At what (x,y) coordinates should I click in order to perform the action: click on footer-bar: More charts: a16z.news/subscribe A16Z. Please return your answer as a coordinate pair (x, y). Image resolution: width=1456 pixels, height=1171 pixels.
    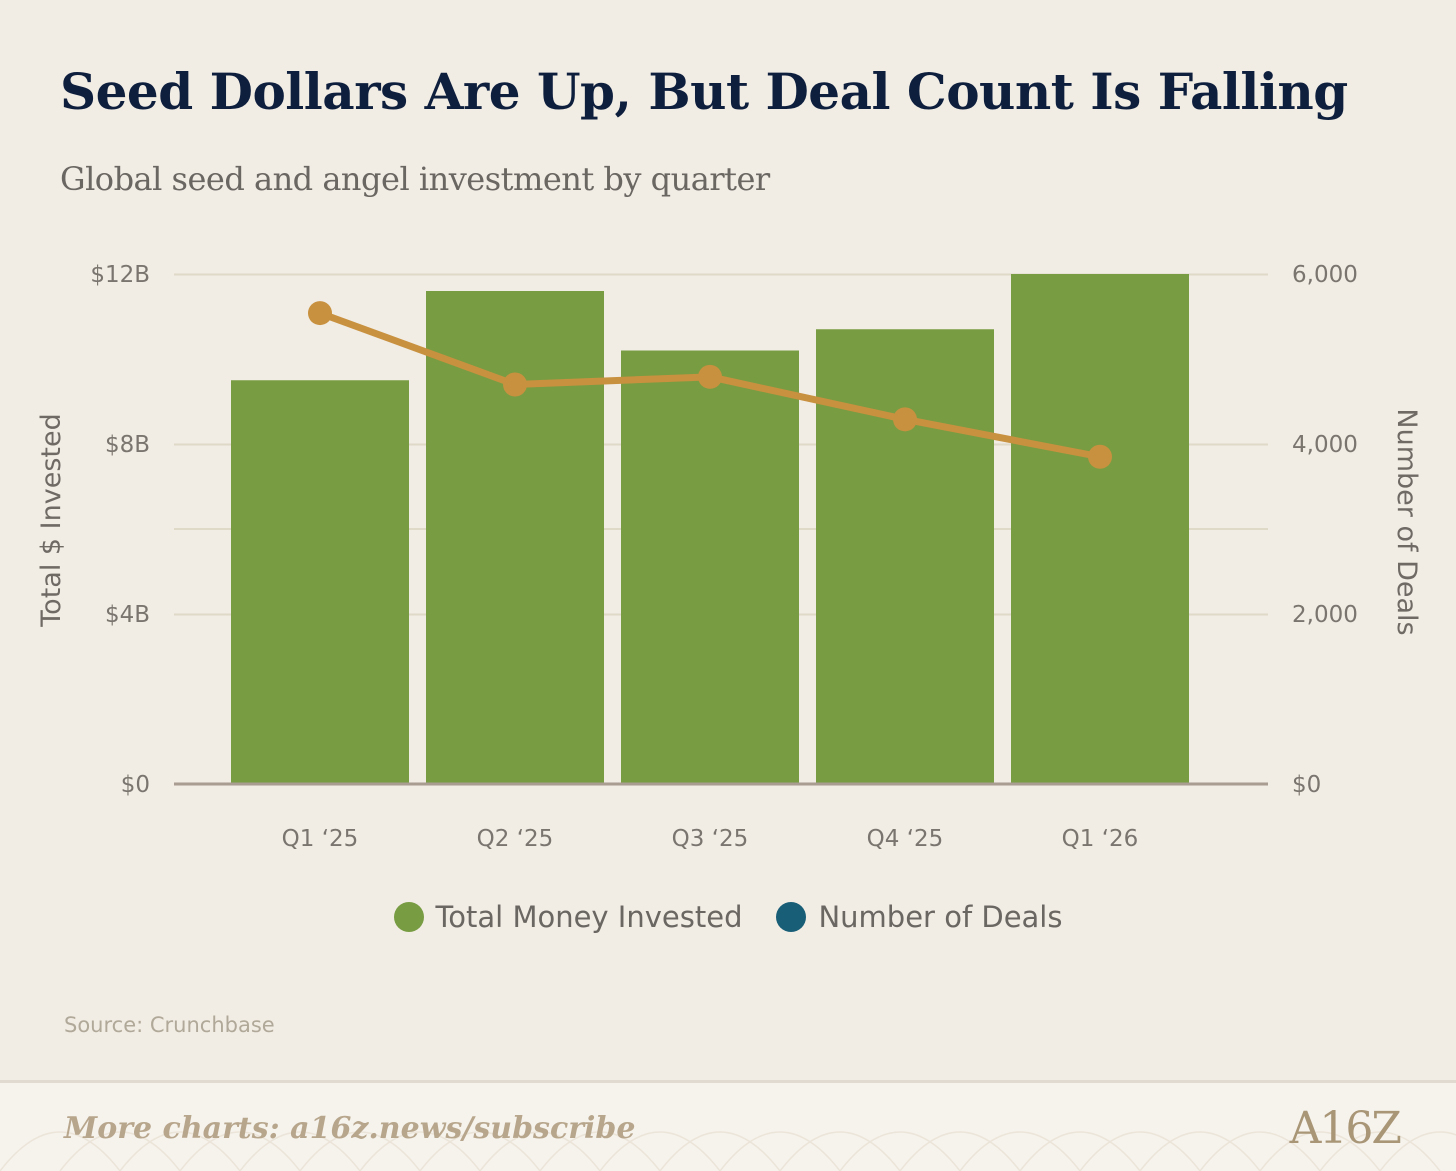
    Looking at the image, I should click on (728, 1125).